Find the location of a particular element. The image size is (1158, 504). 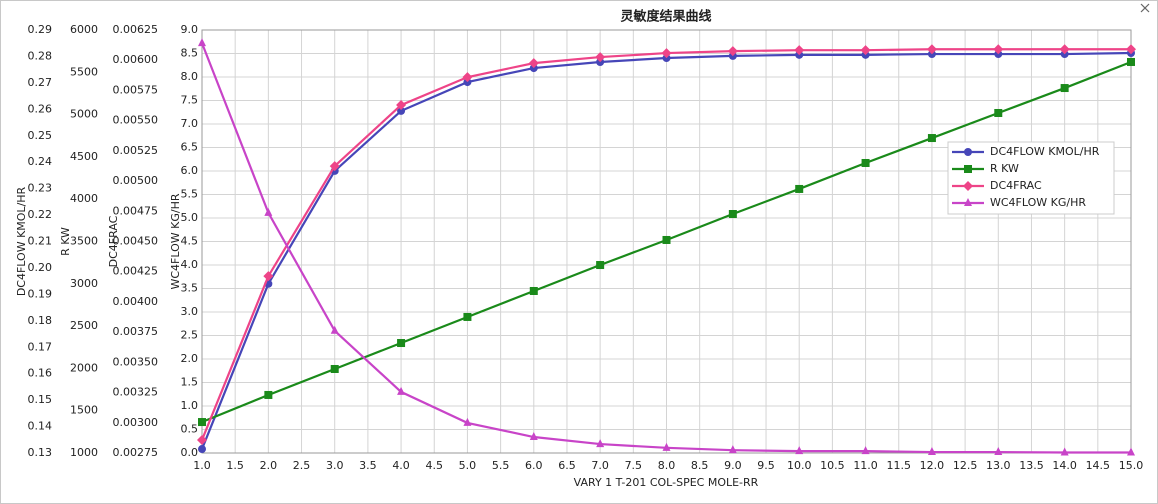

y-axis-label: DC4FLOW KMOL/HR is located at coordinates (21, 241).